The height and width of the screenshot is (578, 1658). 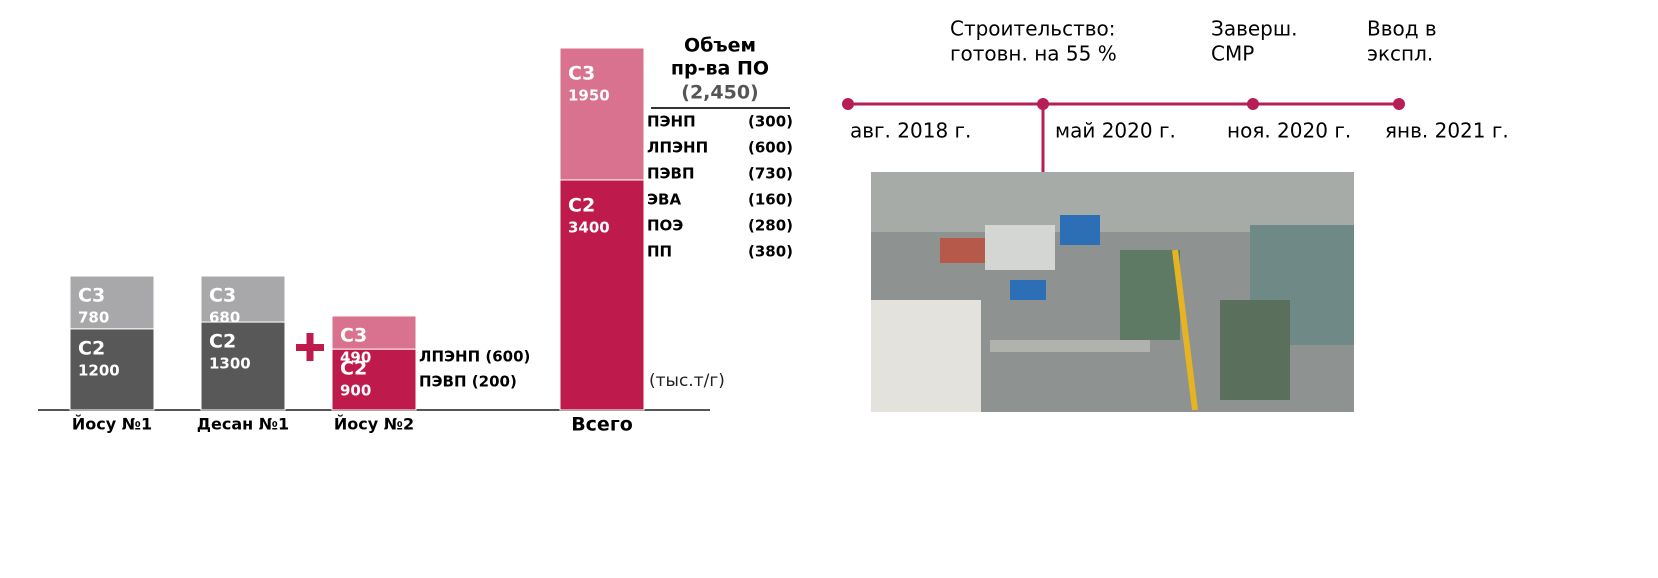 I want to click on product-value: (280), so click(x=770, y=226).